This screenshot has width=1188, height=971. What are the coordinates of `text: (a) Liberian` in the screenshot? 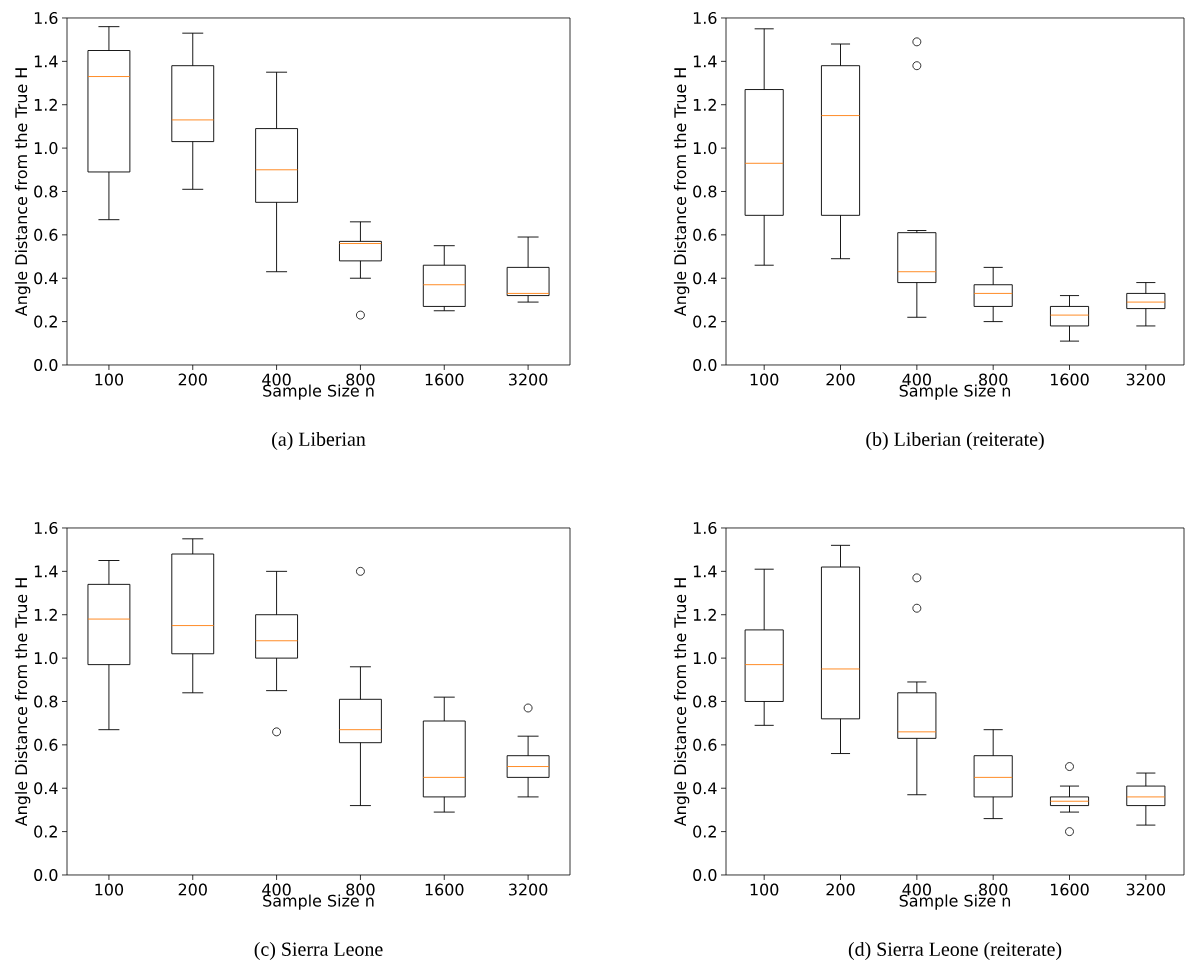 It's located at (319, 440).